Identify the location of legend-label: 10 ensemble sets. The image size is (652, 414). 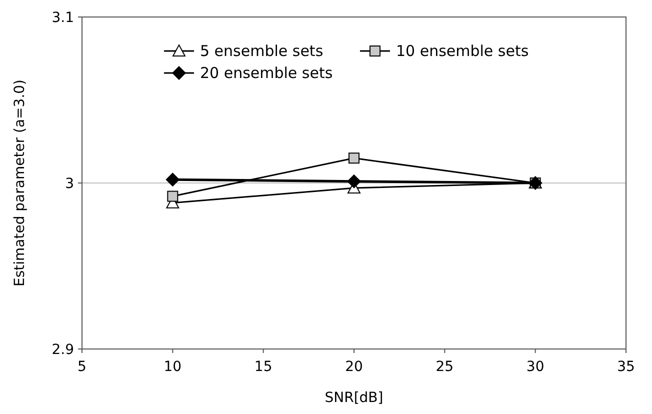
(462, 51).